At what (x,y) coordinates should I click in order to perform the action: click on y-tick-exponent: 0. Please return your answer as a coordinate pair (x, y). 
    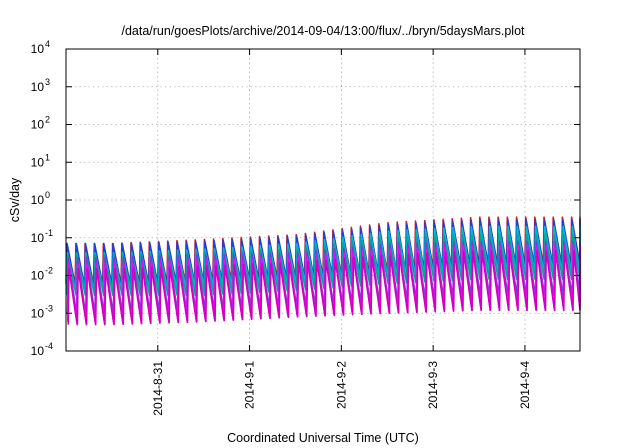
    Looking at the image, I should click on (47, 195).